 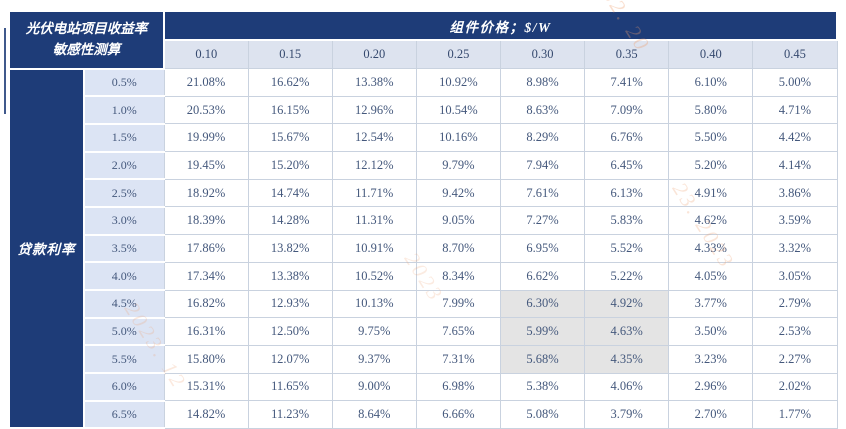 What do you see at coordinates (711, 221) in the screenshot?
I see `table-cell: 4.62%` at bounding box center [711, 221].